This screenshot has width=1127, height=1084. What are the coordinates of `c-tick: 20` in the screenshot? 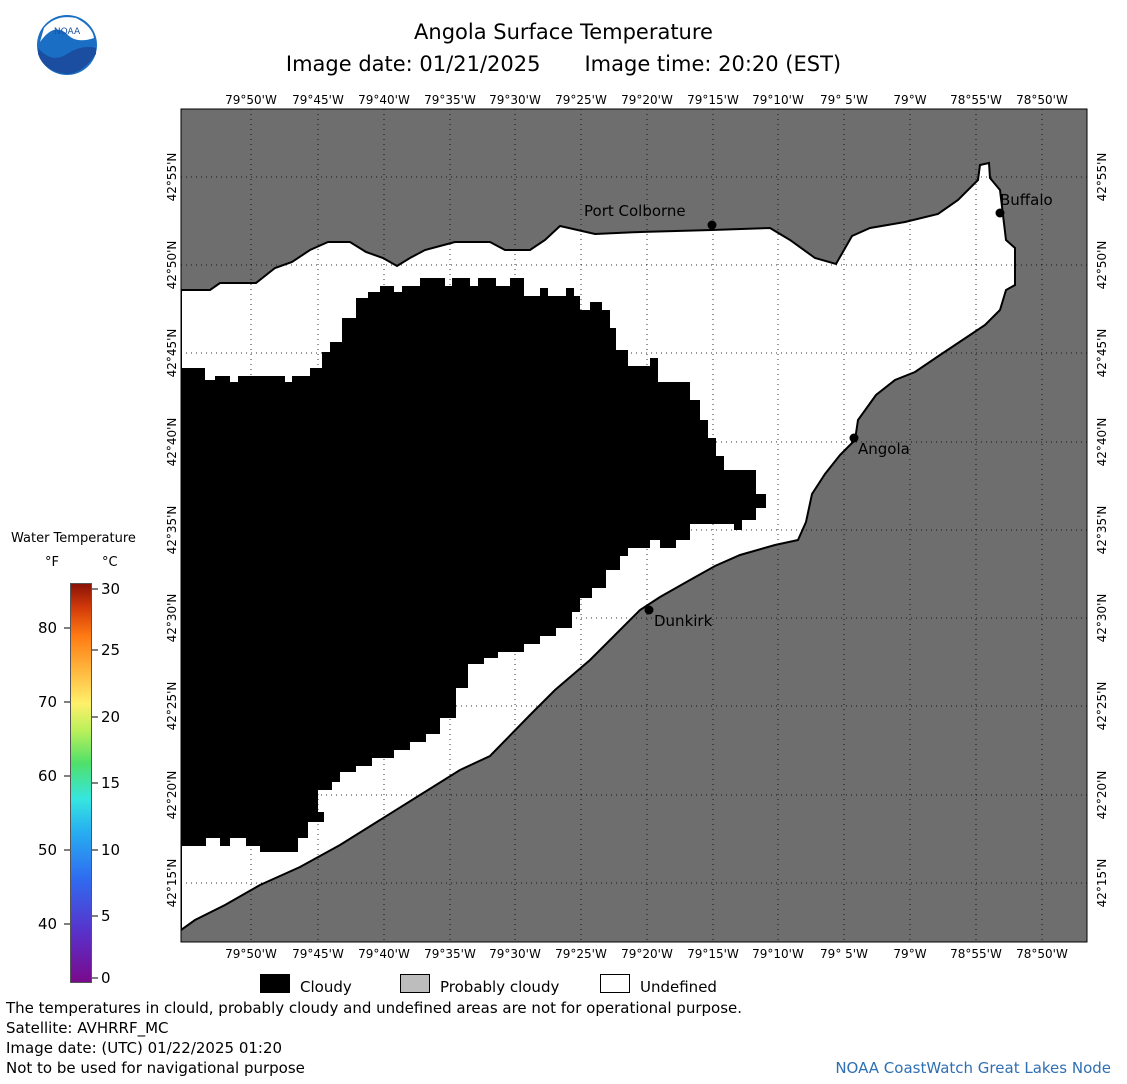 It's located at (111, 717).